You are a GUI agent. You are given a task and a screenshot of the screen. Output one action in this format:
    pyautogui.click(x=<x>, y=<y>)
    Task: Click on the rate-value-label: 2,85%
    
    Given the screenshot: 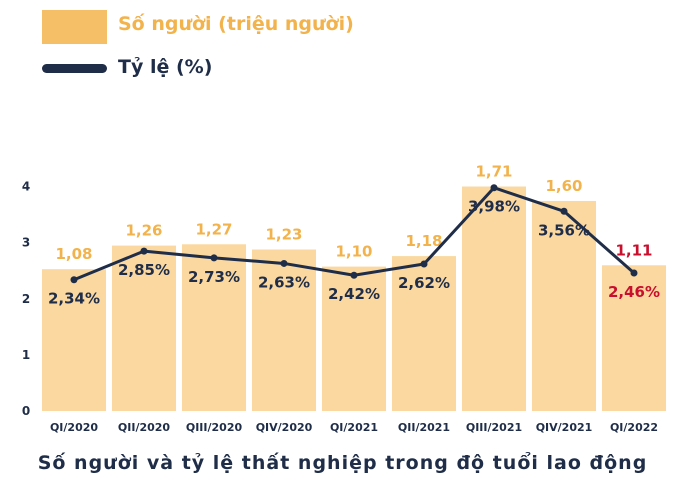 What is the action you would take?
    pyautogui.click(x=144, y=270)
    